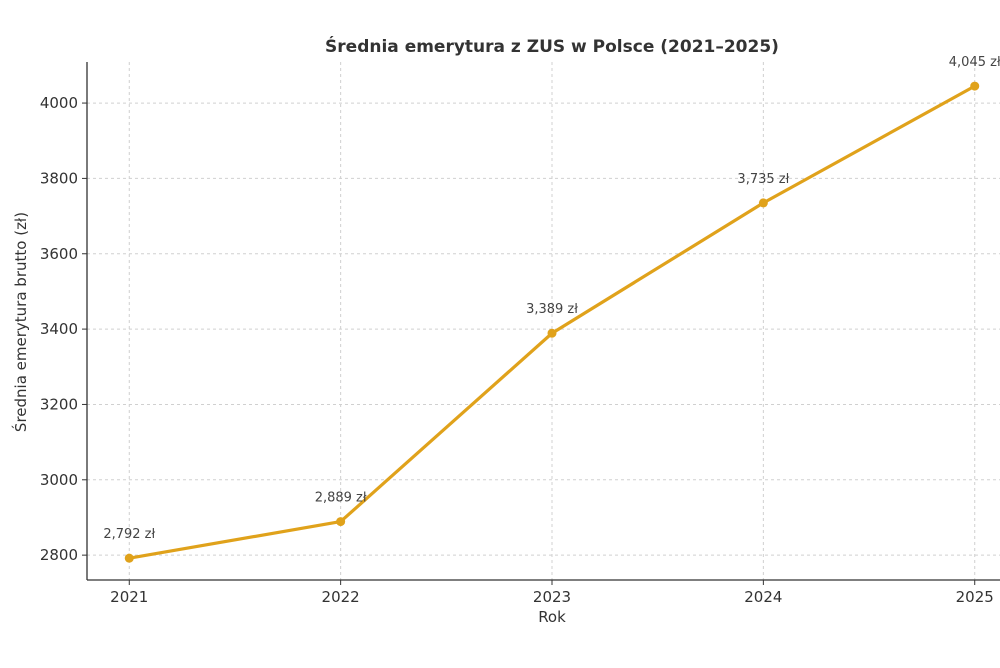 The width and height of the screenshot is (1000, 668). Describe the element at coordinates (129, 534) in the screenshot. I see `data-label: 2,792 zł` at that location.